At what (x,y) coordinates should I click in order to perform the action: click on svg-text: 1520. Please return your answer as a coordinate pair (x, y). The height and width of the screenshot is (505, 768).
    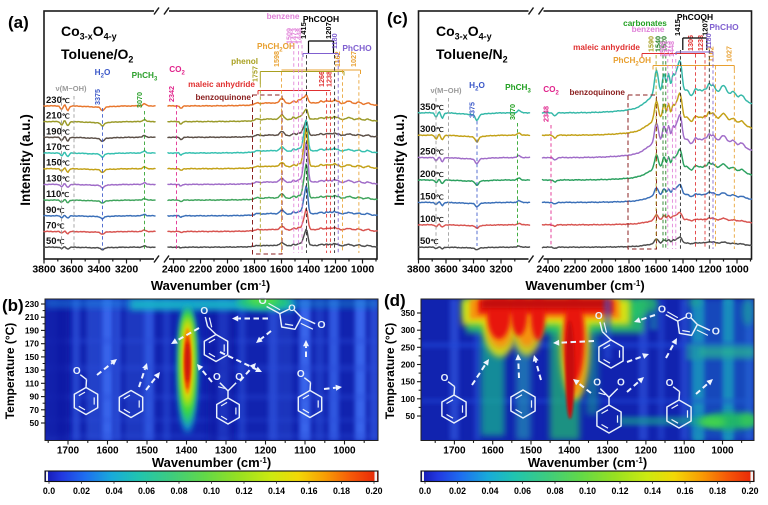
    Looking at the image, I should click on (663, 44).